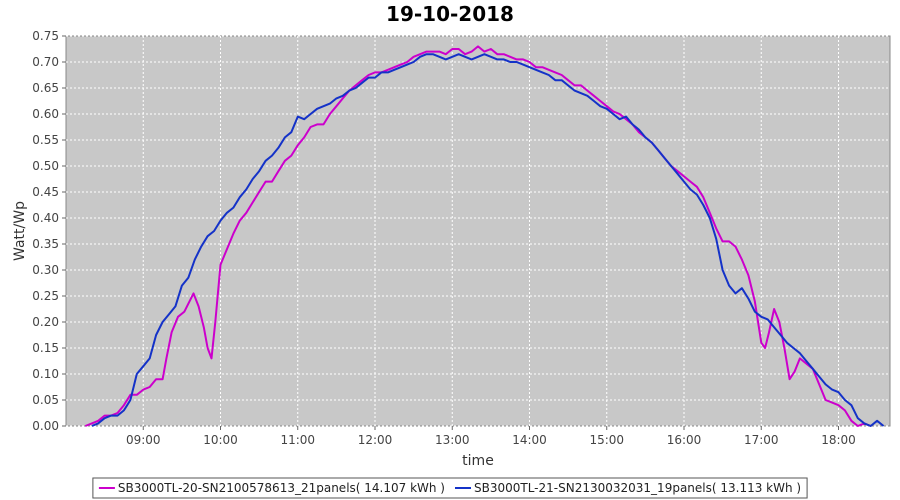 This screenshot has width=900, height=500. I want to click on y-tick-label: 0.10, so click(45, 374).